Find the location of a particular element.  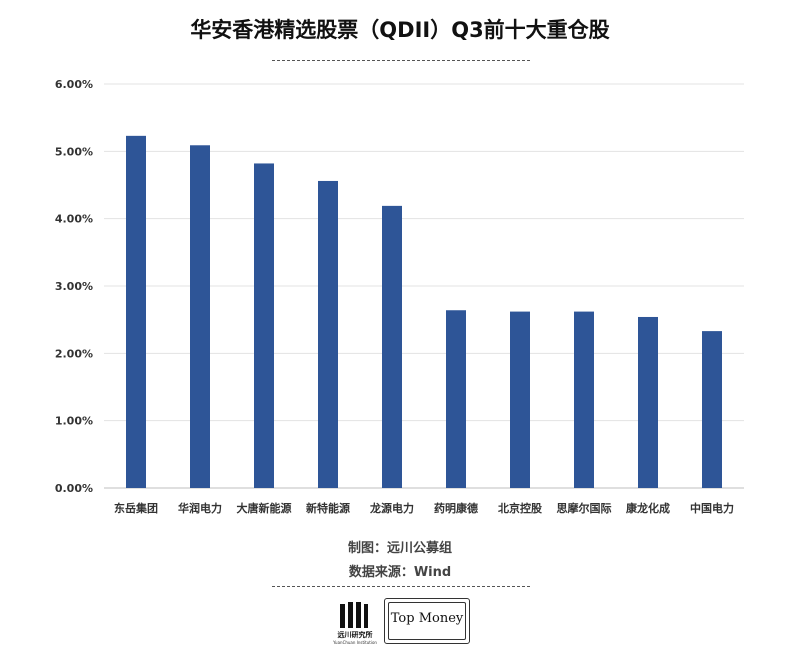

y-axis-ticks: 0.00% 1.00% 2.00% 3.00% 4.00% 5.00% 6.00% is located at coordinates (74, 286).